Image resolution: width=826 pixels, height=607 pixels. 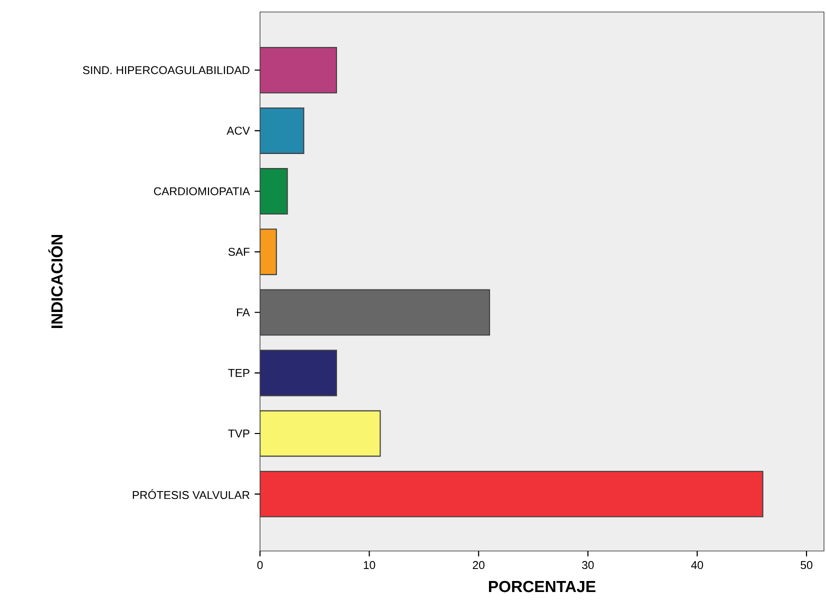 I want to click on x-tick-label: 20, so click(x=478, y=565).